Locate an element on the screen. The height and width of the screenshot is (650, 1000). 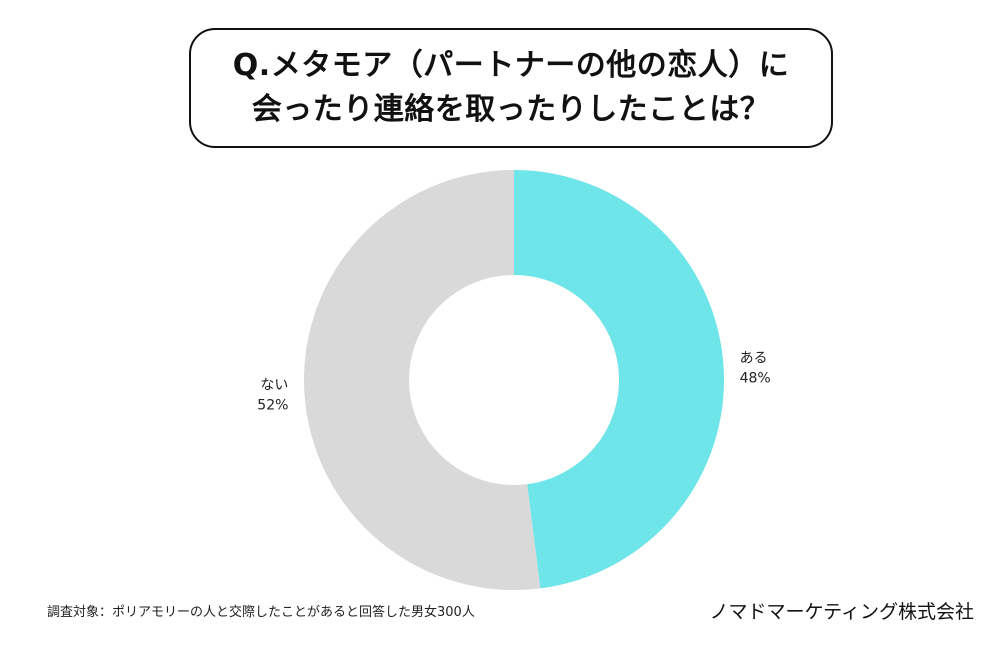
slice-labels: ある 48% ない 52% is located at coordinates (513, 381).